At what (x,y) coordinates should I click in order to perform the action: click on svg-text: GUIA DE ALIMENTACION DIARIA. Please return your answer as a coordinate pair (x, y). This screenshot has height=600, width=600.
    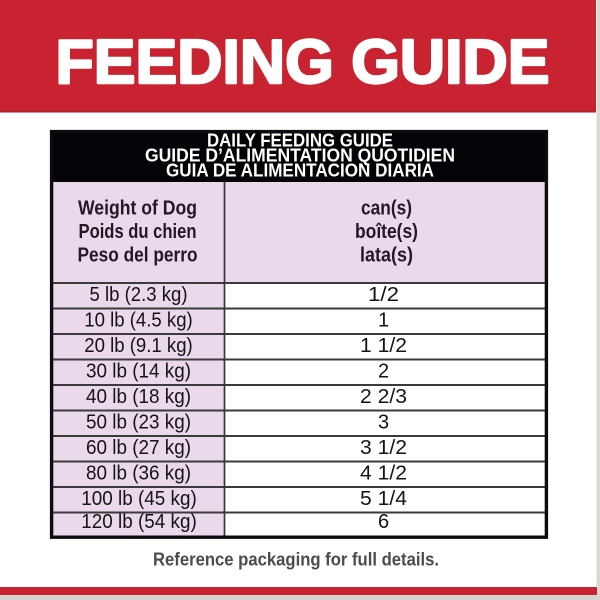
    Looking at the image, I should click on (300, 170).